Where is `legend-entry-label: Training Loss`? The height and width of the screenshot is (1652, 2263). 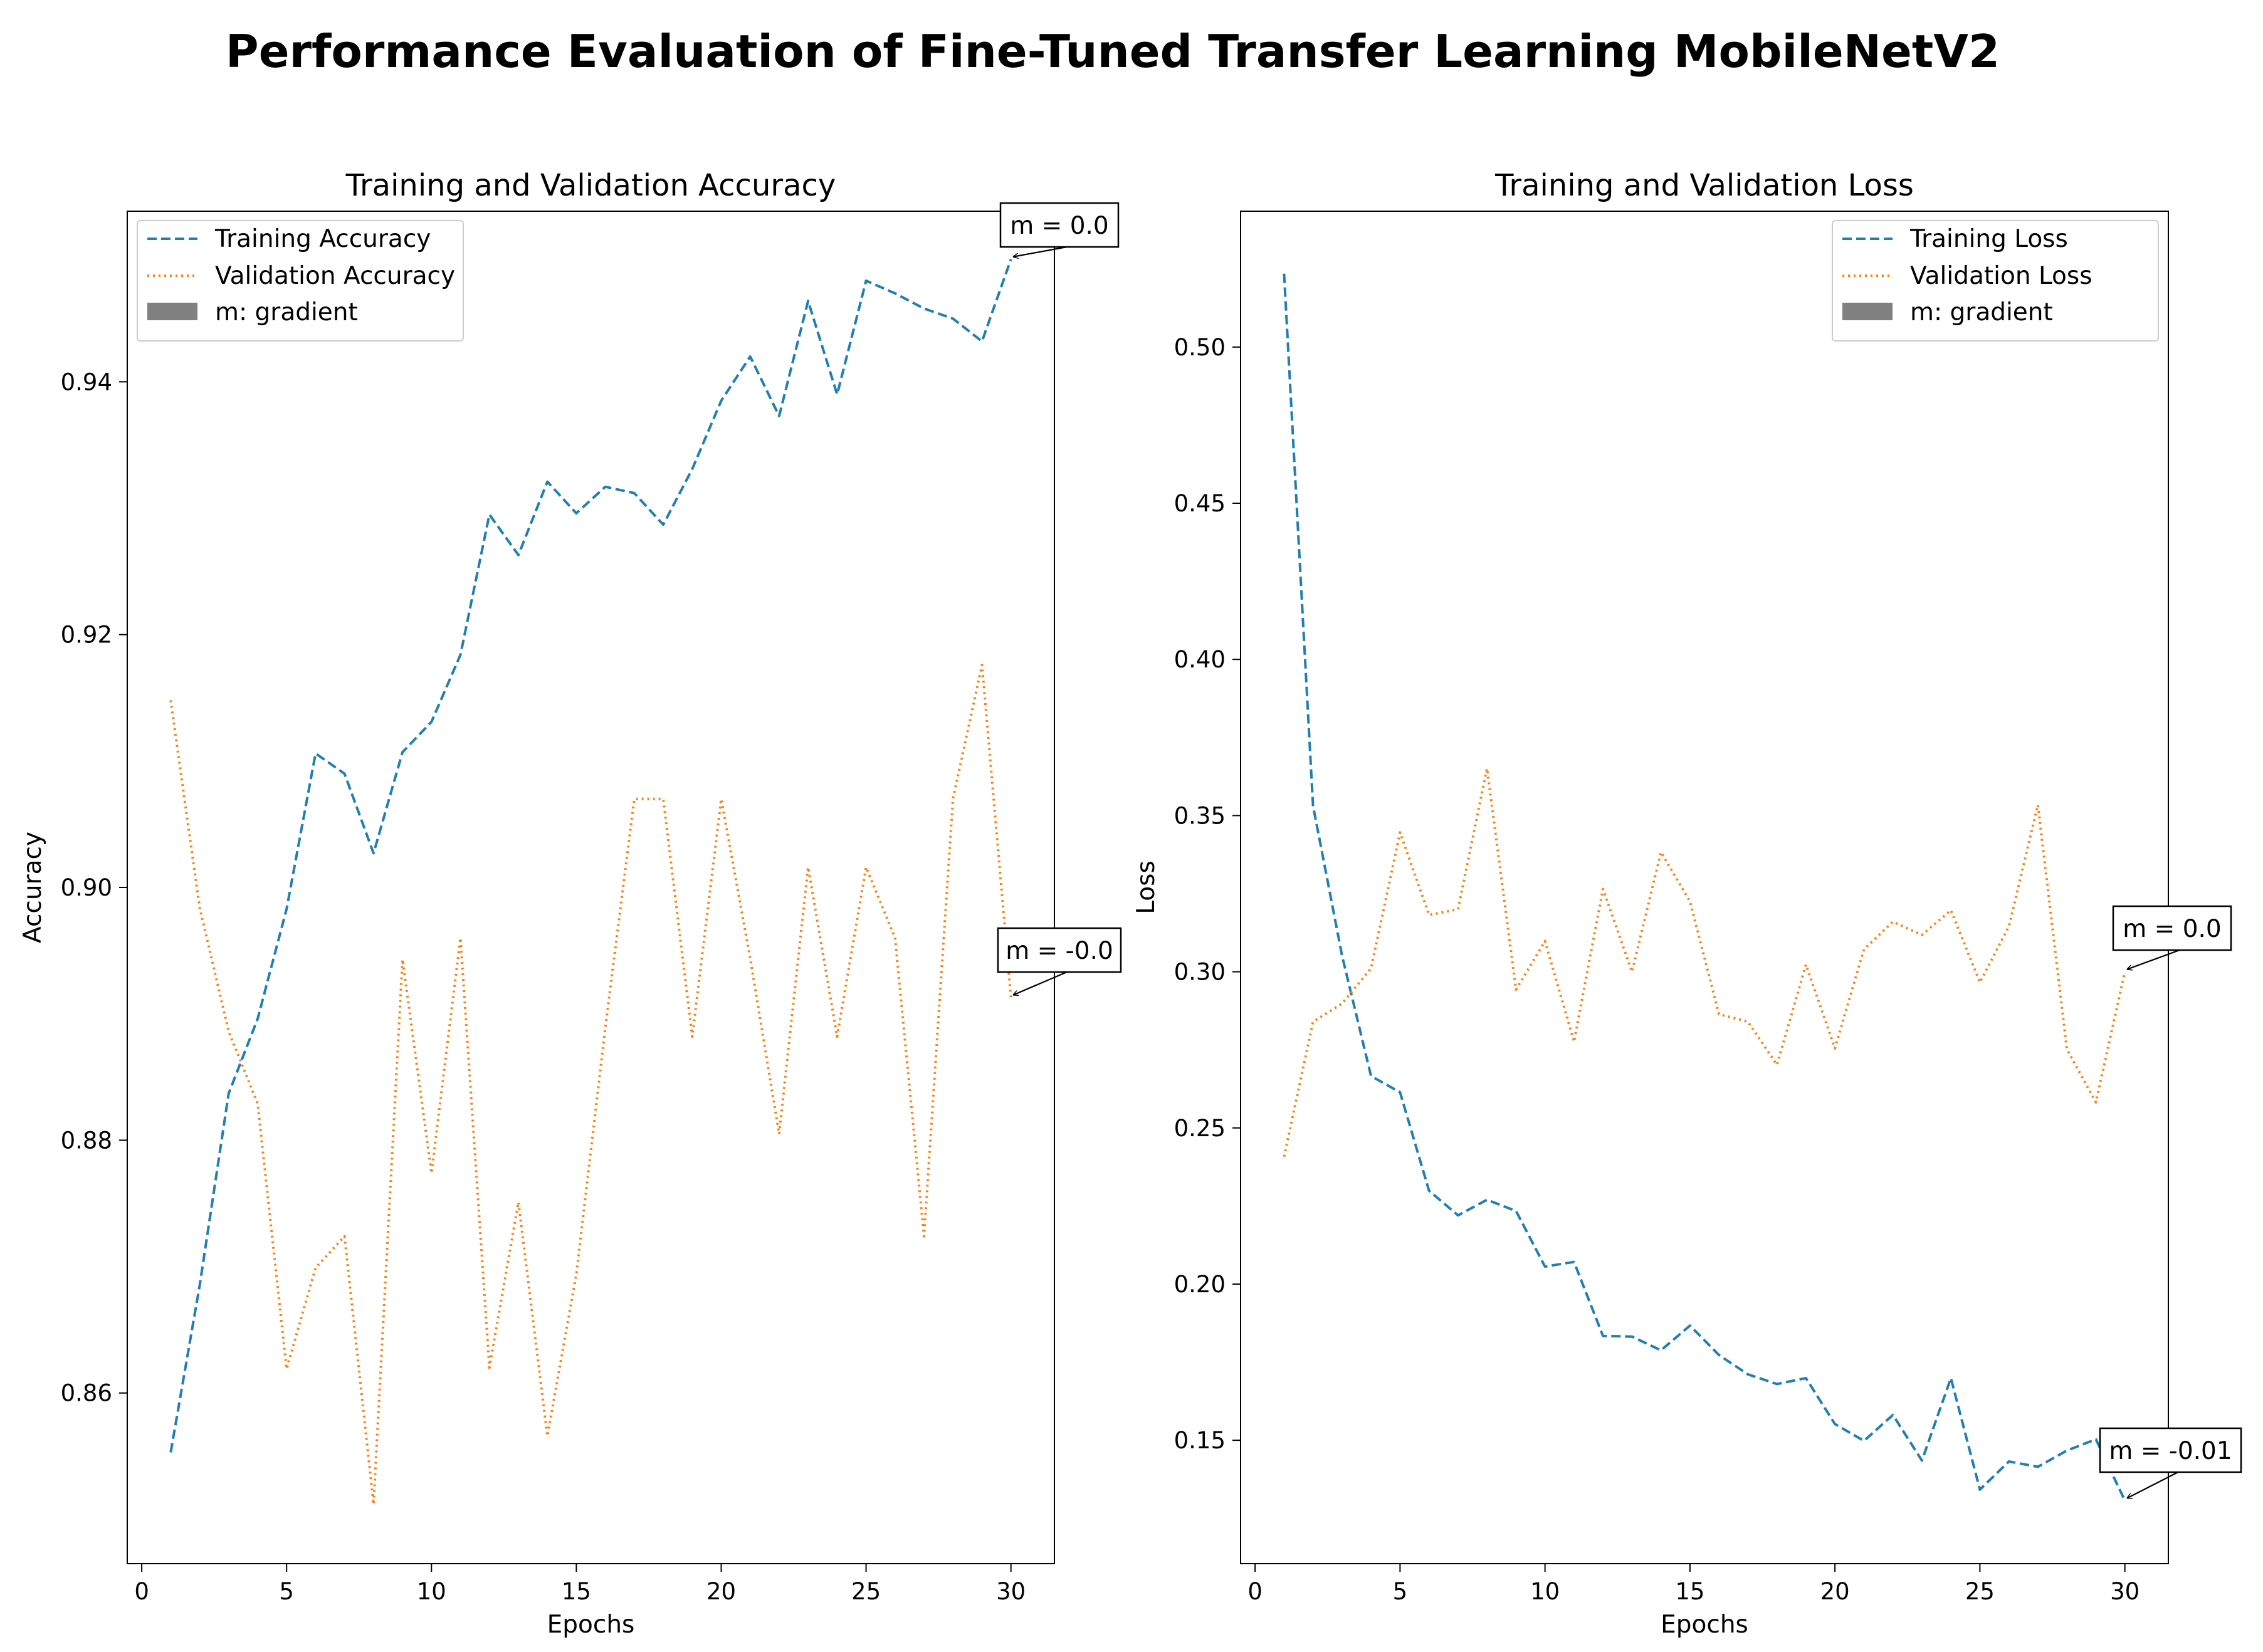 legend-entry-label: Training Loss is located at coordinates (1988, 239).